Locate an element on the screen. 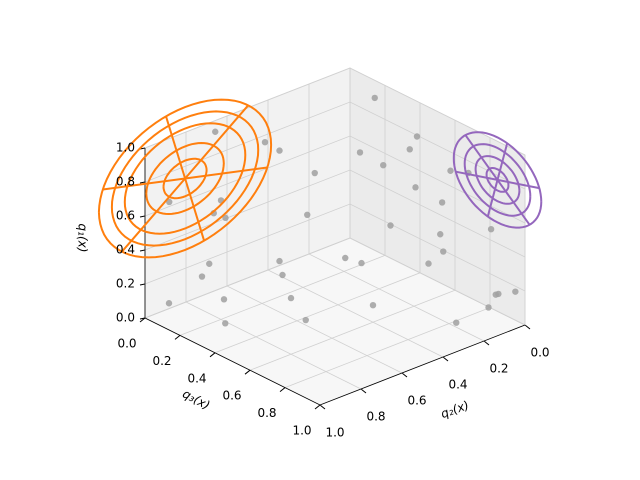 The width and height of the screenshot is (640, 480). y-tick-label: 1.0 is located at coordinates (301, 431).